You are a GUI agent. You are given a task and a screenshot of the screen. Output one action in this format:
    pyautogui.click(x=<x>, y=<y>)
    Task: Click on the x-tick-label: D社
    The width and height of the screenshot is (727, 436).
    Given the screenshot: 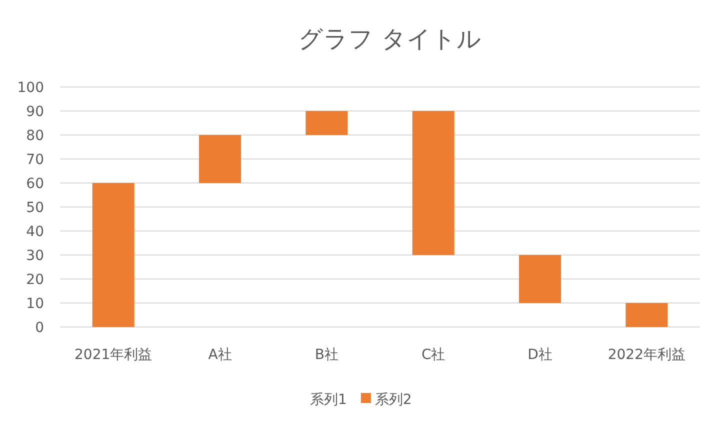 What is the action you would take?
    pyautogui.click(x=540, y=355)
    